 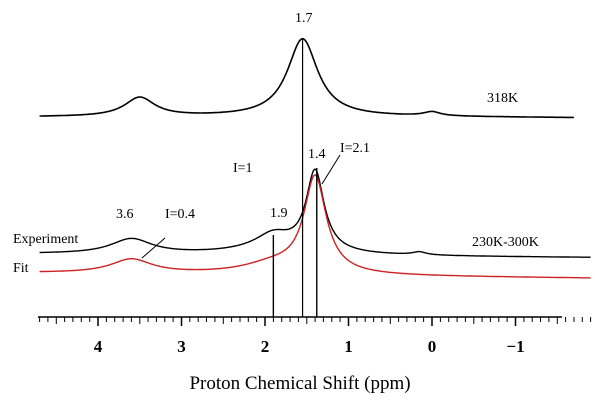 What do you see at coordinates (125, 214) in the screenshot?
I see `peak-label-3-6: 3.6` at bounding box center [125, 214].